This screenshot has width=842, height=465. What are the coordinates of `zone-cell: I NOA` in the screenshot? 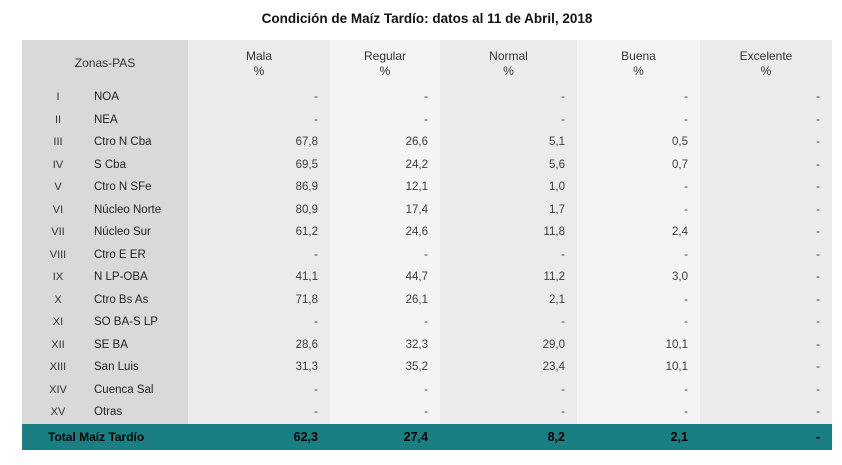 It's located at (105, 97).